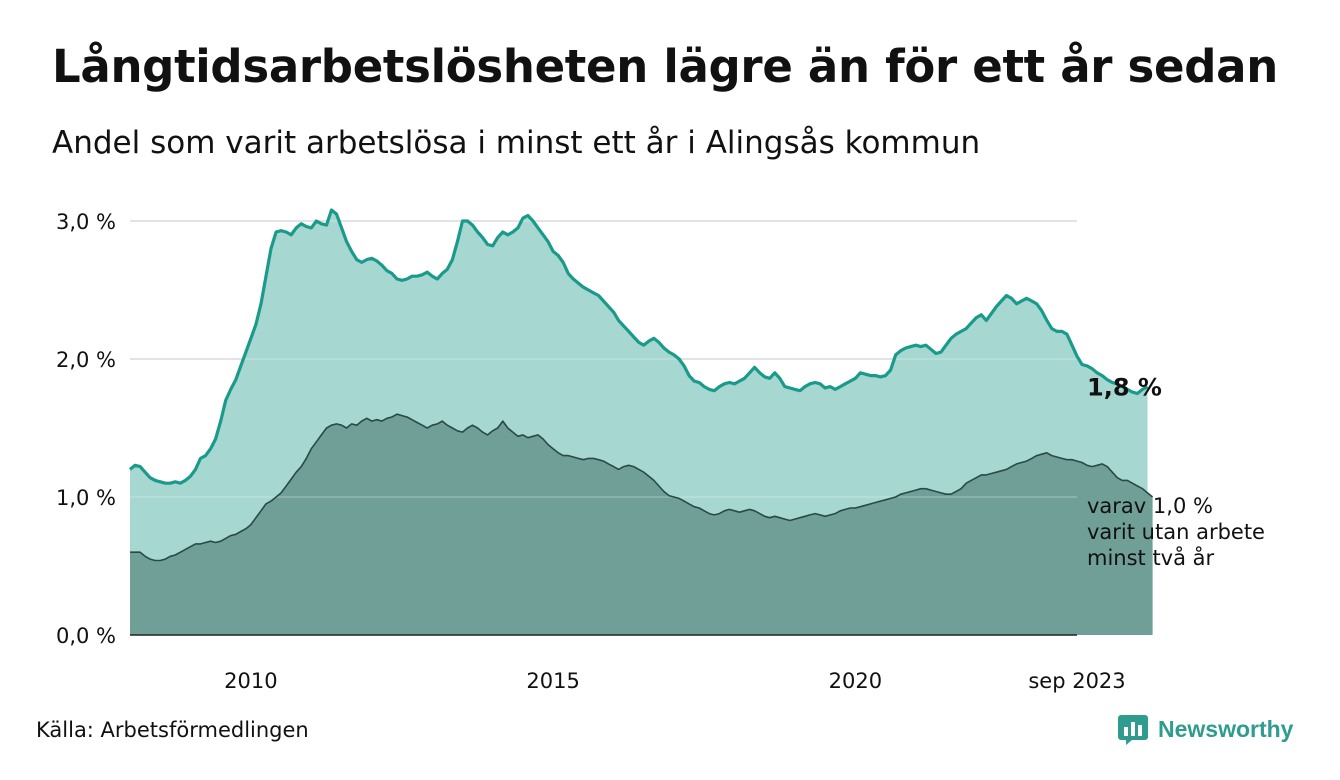  I want to click on x-tick-label: 2010, so click(250, 681).